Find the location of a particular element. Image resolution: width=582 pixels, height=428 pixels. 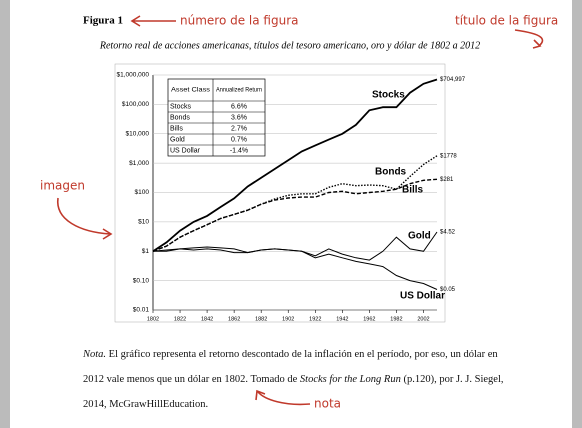

x-tick-label: 1882 is located at coordinates (261, 319).